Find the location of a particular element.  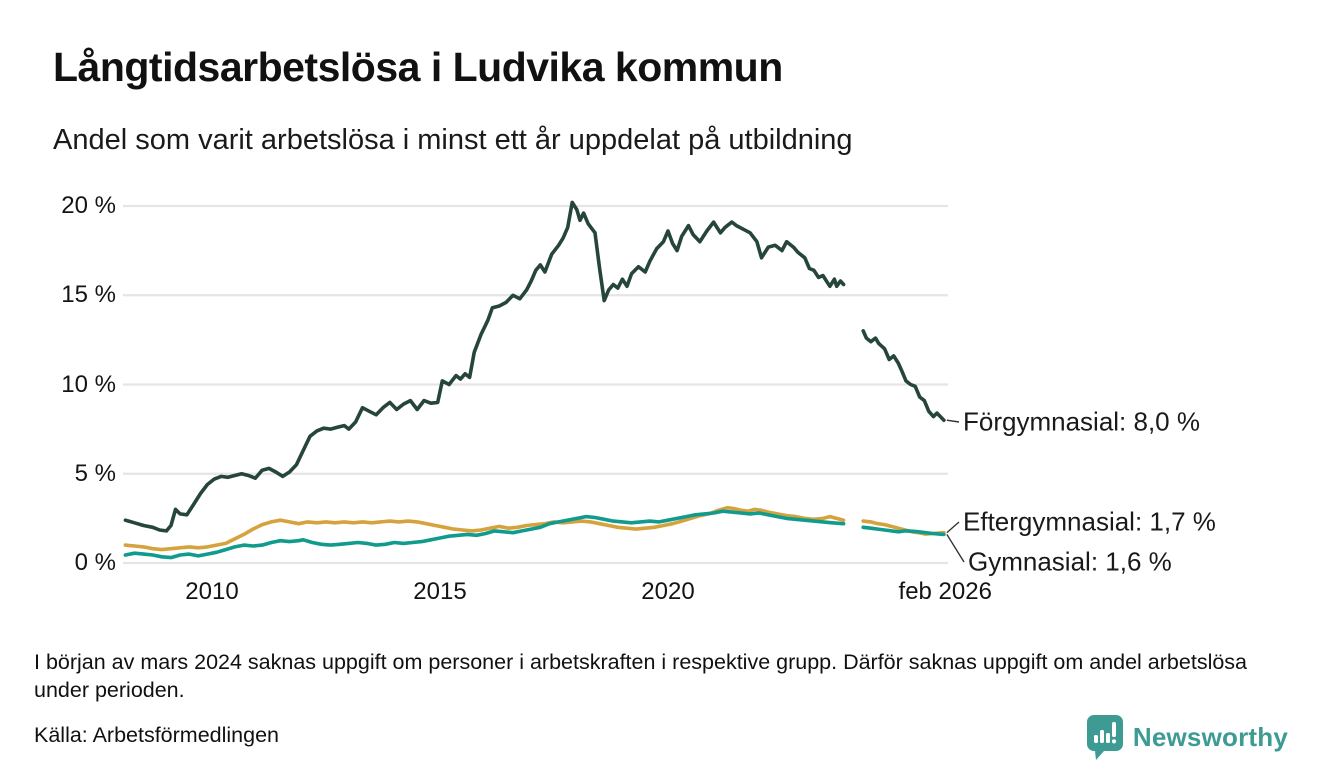

x-tick-feb-2026: feb 2026 is located at coordinates (945, 591).